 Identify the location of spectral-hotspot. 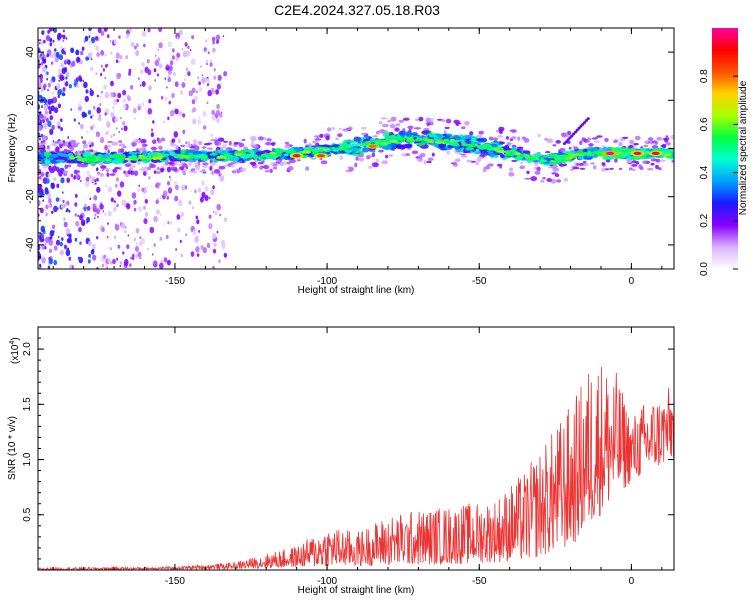
(321, 156).